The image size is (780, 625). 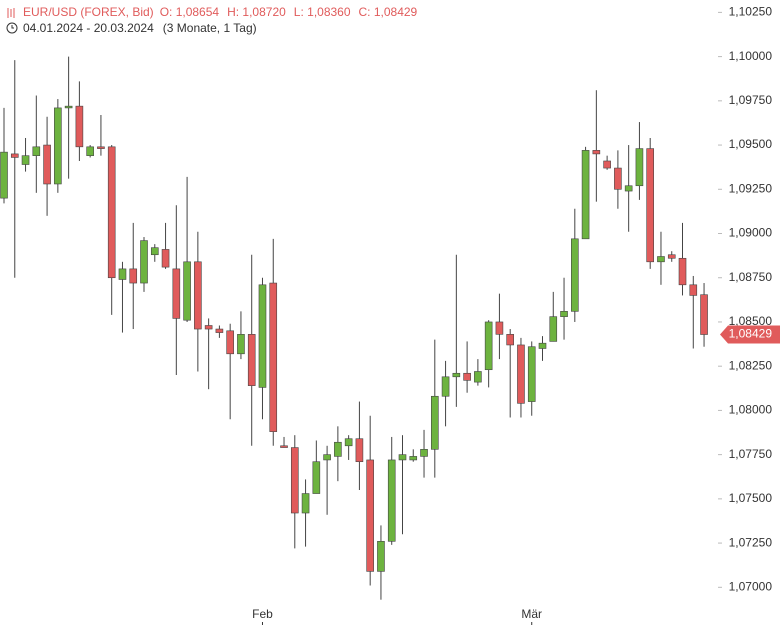 I want to click on y-tick-label: 1,08500, so click(x=751, y=321).